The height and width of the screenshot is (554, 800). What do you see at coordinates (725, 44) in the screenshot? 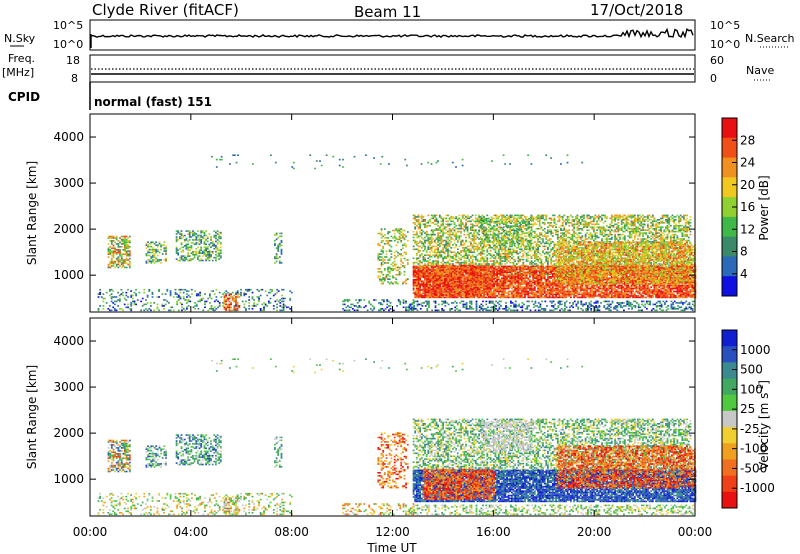
I see `sky-right-tick-bottom: 10^0` at bounding box center [725, 44].